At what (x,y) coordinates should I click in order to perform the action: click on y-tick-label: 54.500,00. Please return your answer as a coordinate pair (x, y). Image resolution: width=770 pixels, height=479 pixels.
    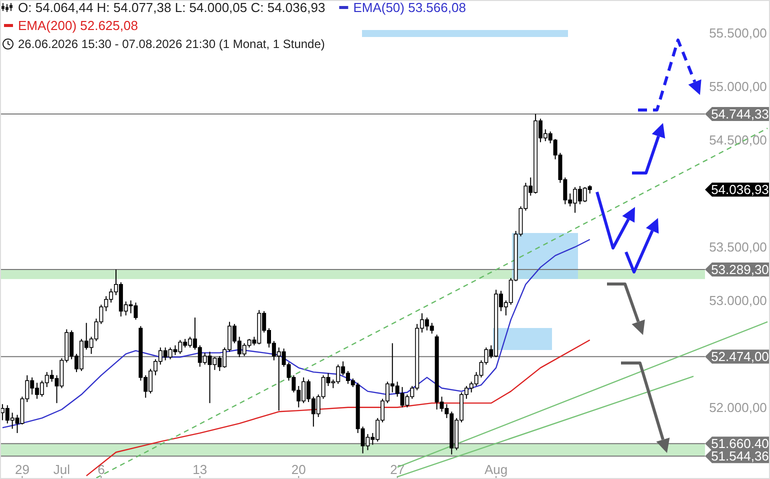
    Looking at the image, I should click on (738, 140).